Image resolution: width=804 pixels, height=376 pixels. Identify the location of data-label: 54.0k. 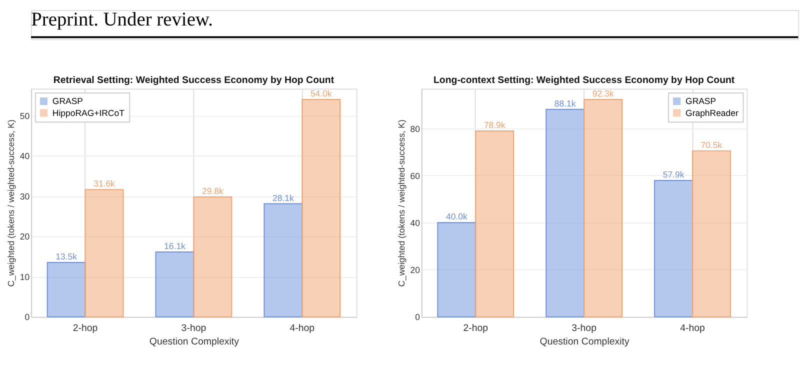
(321, 93).